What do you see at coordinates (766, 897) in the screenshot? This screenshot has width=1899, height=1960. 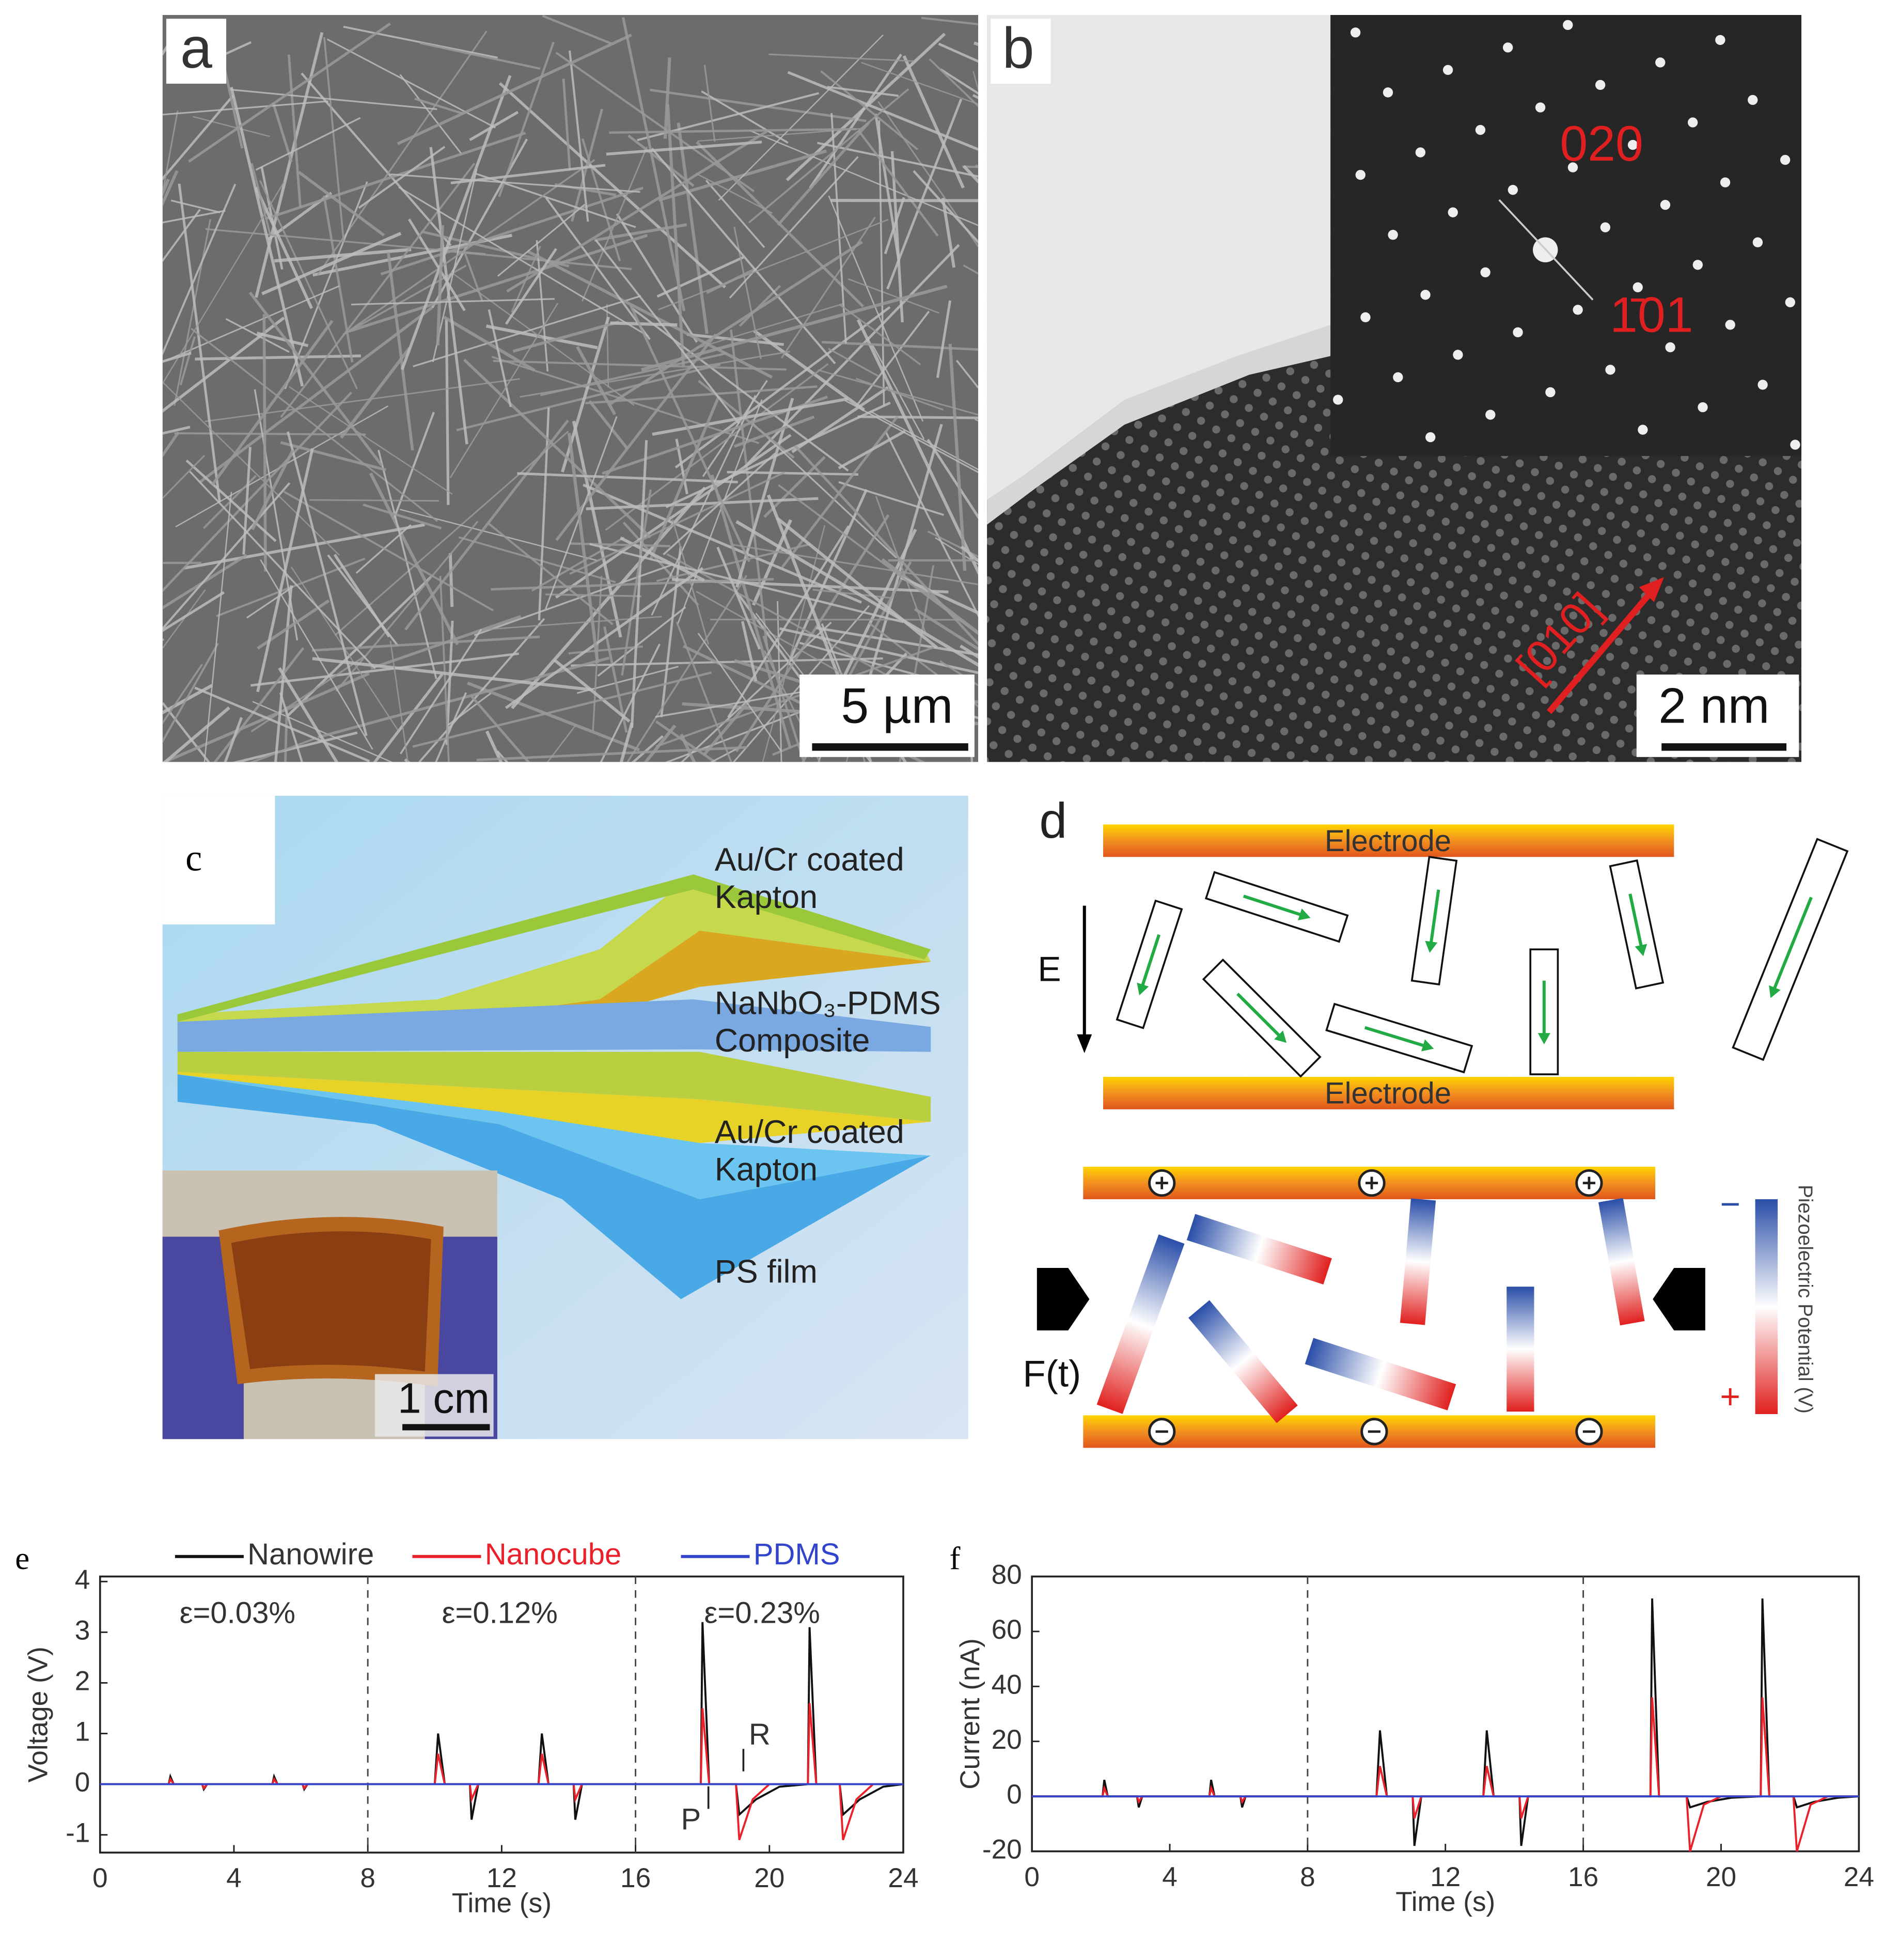 I see `layer-label: Kapton` at bounding box center [766, 897].